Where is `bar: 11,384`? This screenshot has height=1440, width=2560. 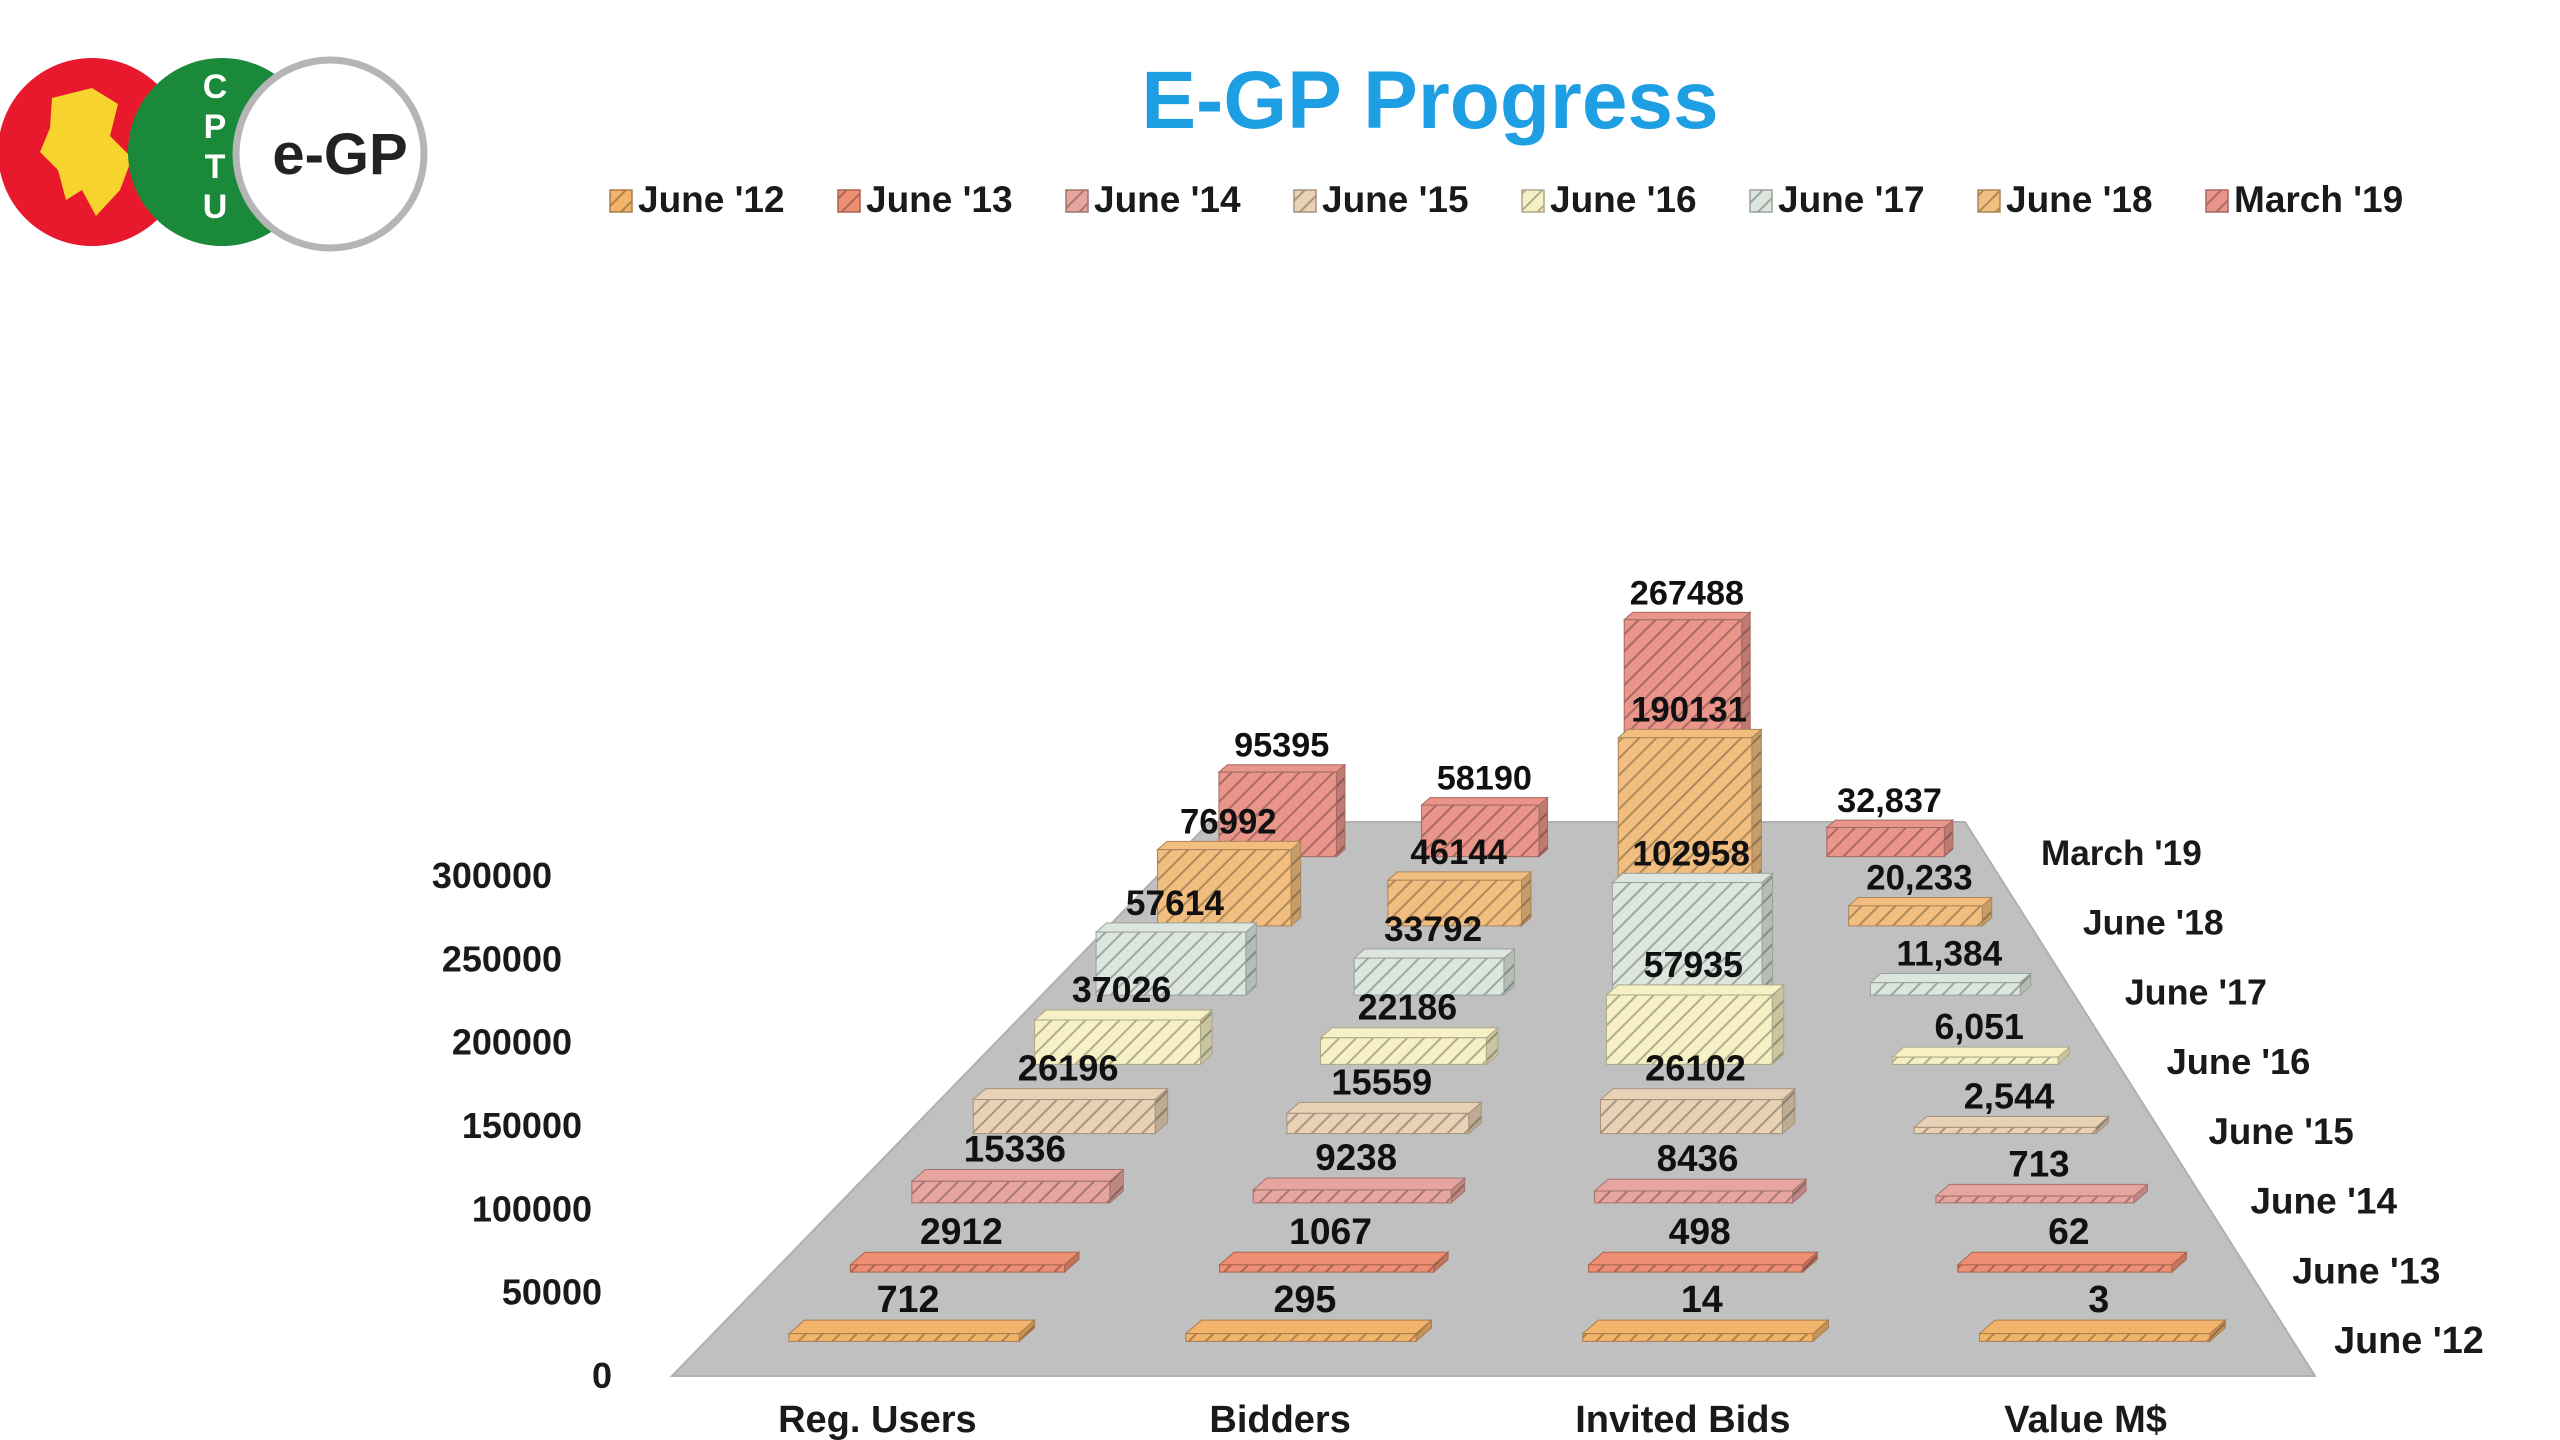 bar: 11,384 is located at coordinates (1950, 965).